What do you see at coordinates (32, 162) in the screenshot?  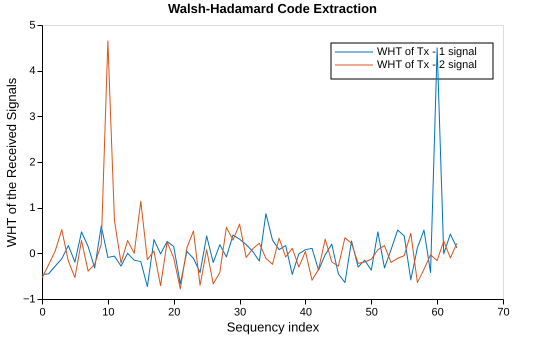 I see `y-tick-label: 2` at bounding box center [32, 162].